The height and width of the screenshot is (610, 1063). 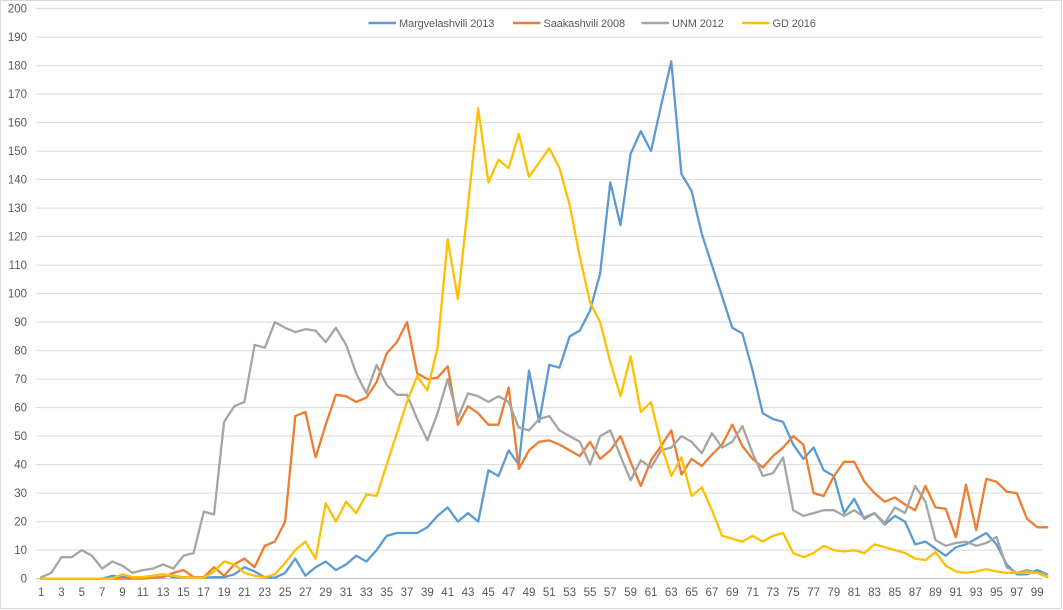 I want to click on svg-text: 150, so click(x=17, y=152).